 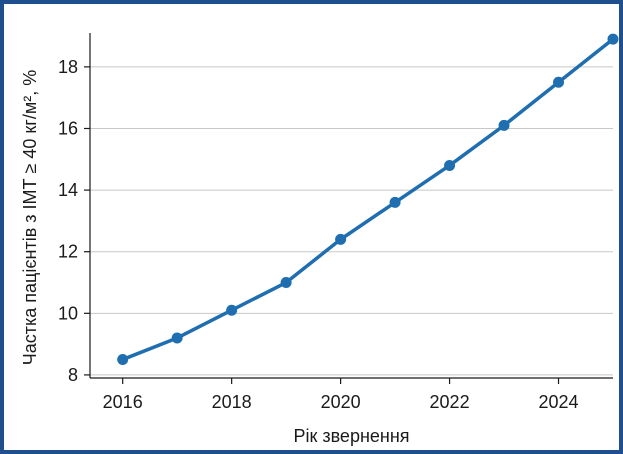 I want to click on y-tick-label: 14, so click(x=68, y=190).